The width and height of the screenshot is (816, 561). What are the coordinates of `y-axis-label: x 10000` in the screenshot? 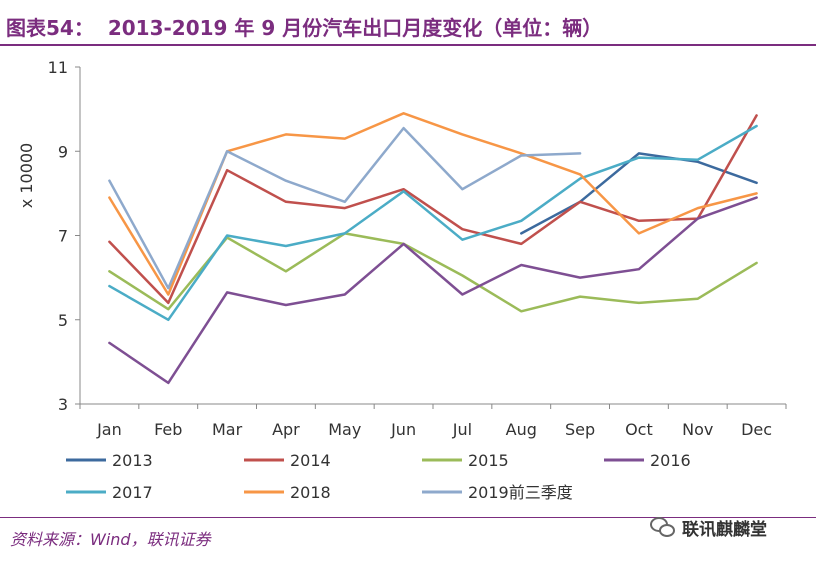 It's located at (26, 175).